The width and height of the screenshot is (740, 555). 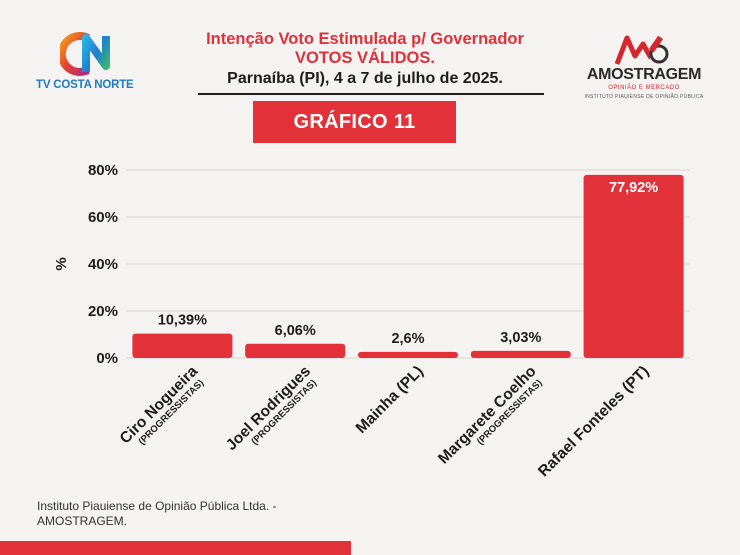 I want to click on x-tick-label: Rafael Fonteles (PT), so click(x=593, y=421).